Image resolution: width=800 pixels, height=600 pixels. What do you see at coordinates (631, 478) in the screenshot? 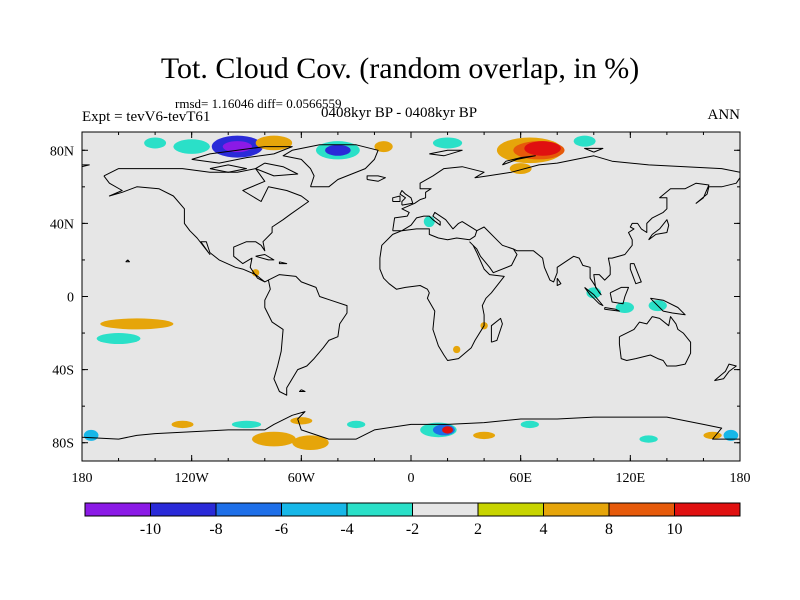
I see `x-tick-label: 120E` at bounding box center [631, 478].